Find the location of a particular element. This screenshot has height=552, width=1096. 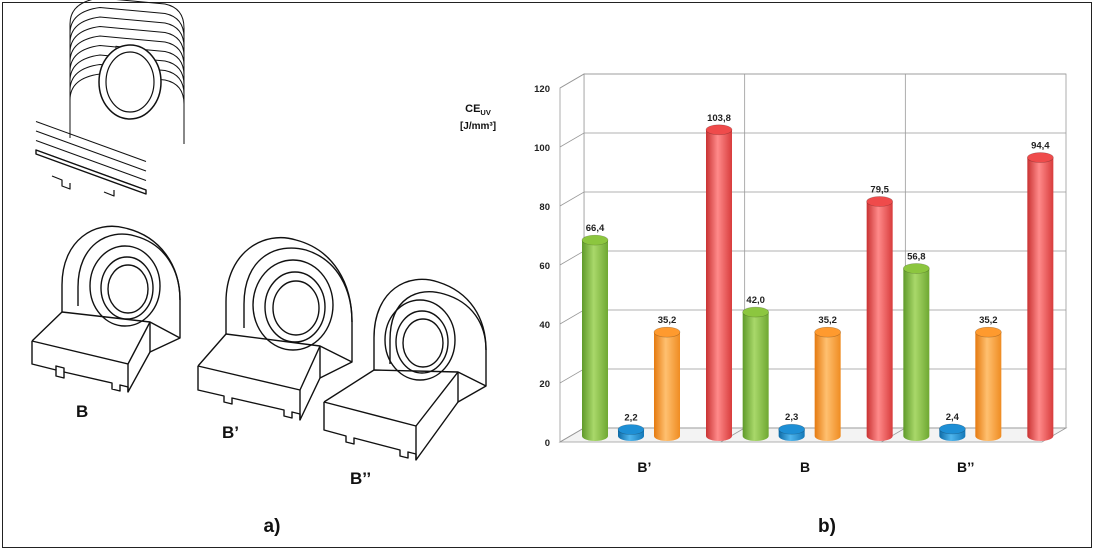

x-axis-category-labels: B’ B B’’ is located at coordinates (805, 467).